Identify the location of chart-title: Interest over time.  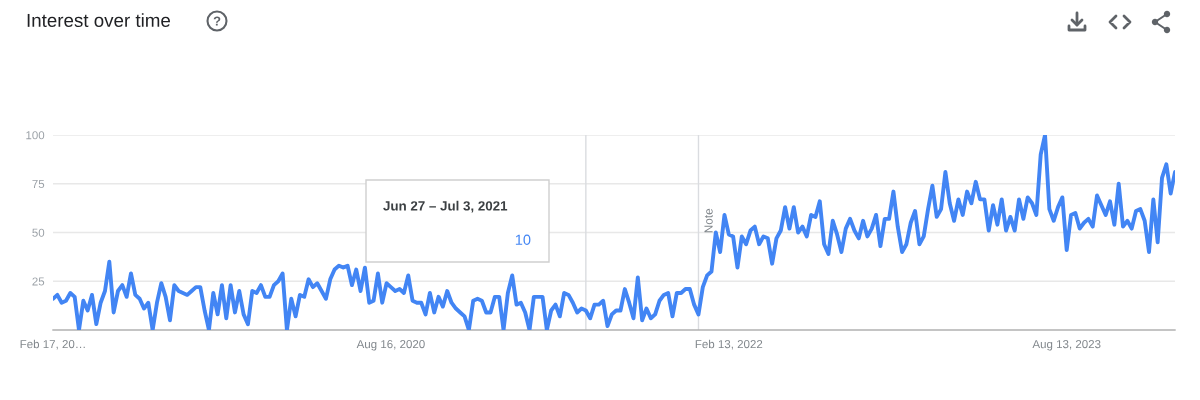
(99, 20).